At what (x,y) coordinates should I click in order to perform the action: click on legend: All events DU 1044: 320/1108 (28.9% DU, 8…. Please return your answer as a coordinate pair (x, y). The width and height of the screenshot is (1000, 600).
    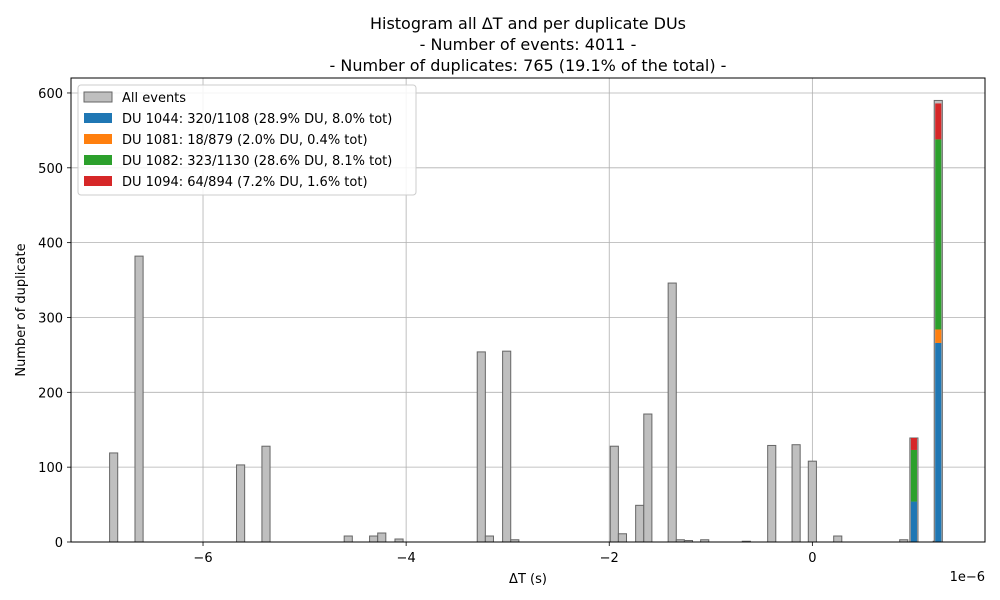
    Looking at the image, I should click on (247, 140).